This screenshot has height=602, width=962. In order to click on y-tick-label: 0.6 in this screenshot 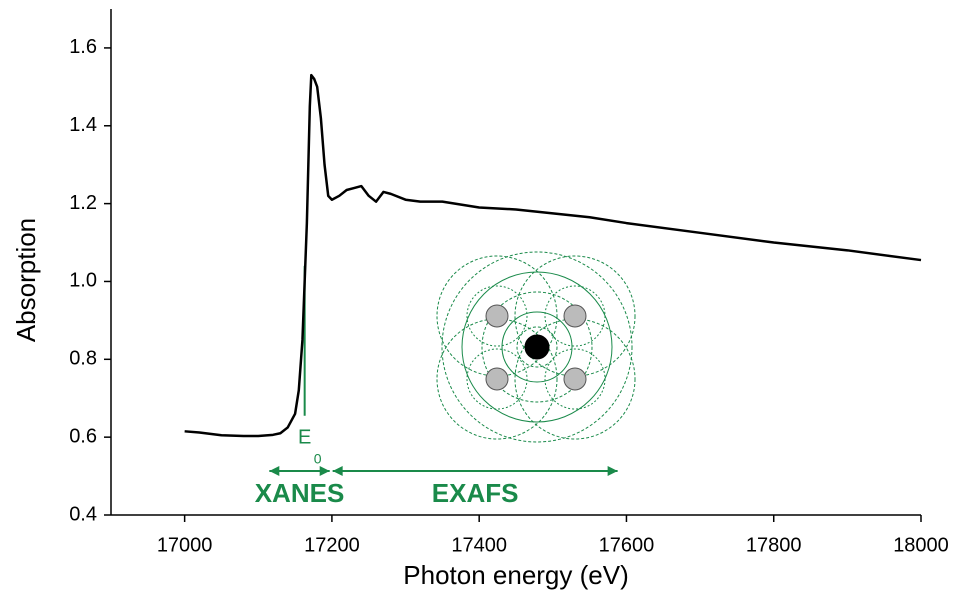, I will do `click(83, 436)`.